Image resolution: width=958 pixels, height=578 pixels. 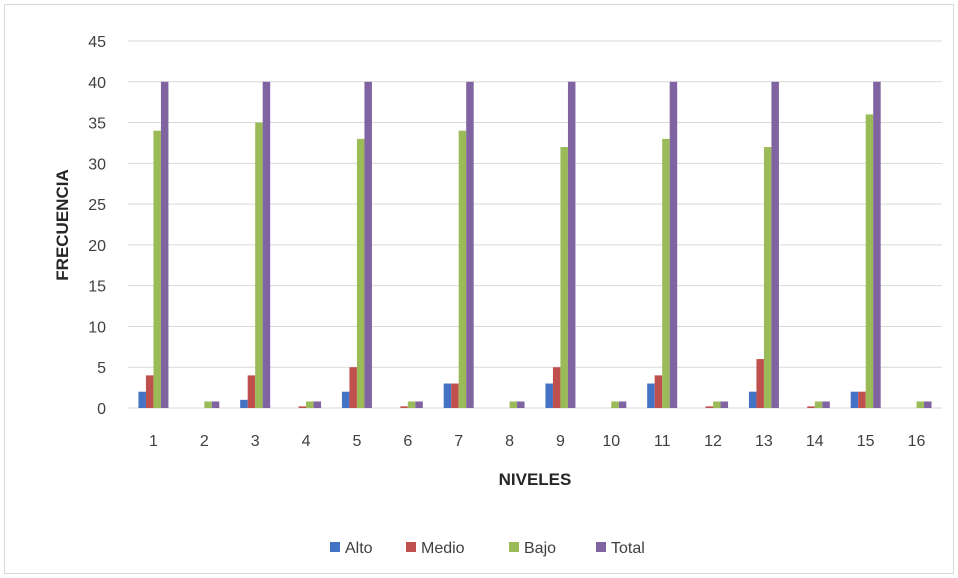 What do you see at coordinates (407, 441) in the screenshot?
I see `x-tick-label: 6` at bounding box center [407, 441].